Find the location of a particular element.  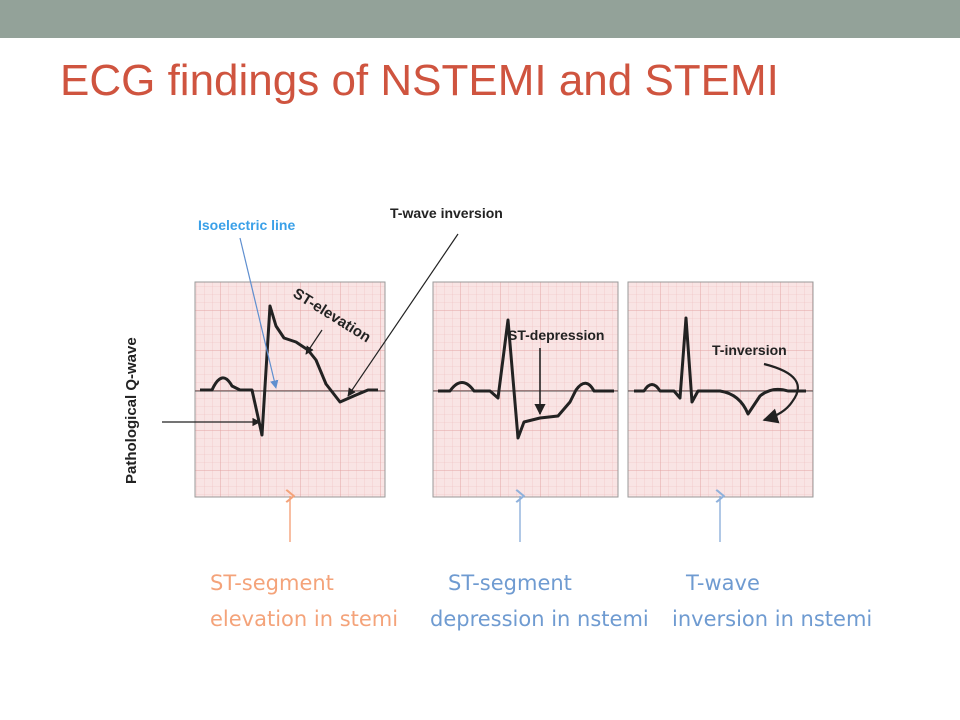

arrow-isoelectric-line is located at coordinates (259, 313).